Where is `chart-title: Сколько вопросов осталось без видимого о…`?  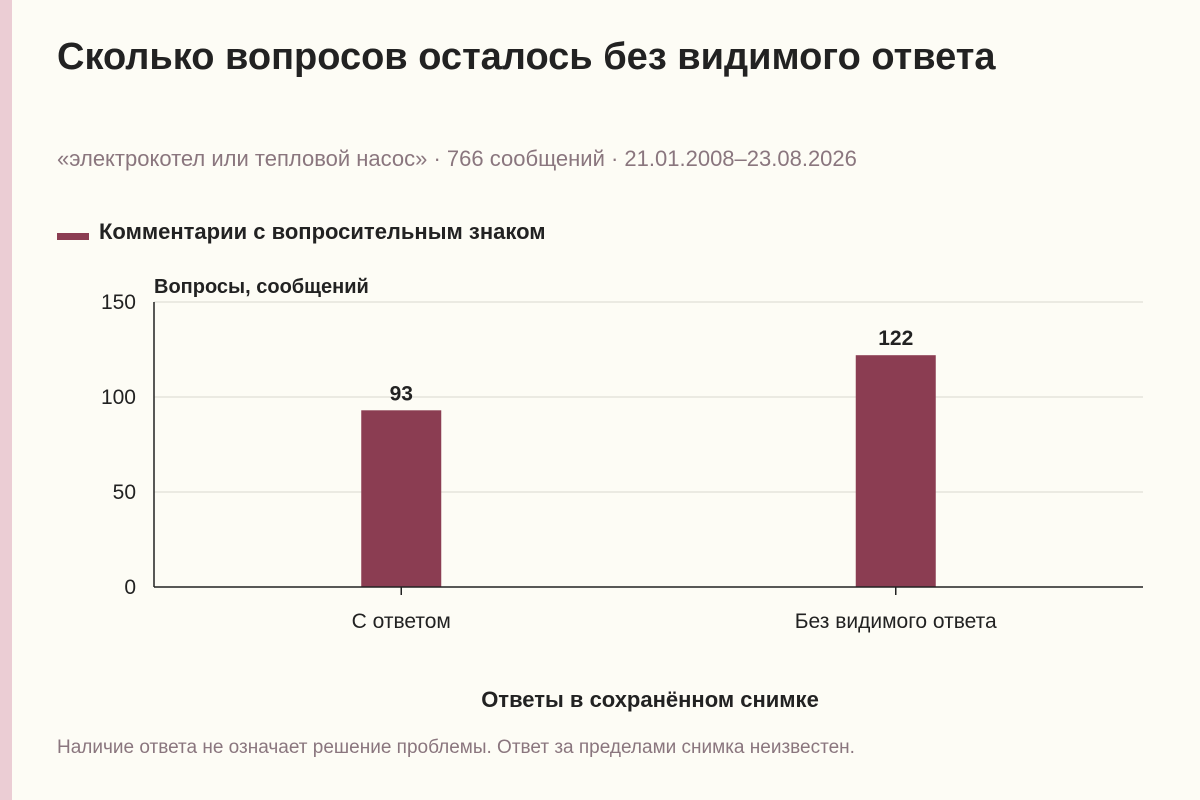
chart-title: Сколько вопросов осталось без видимого о… is located at coordinates (526, 57).